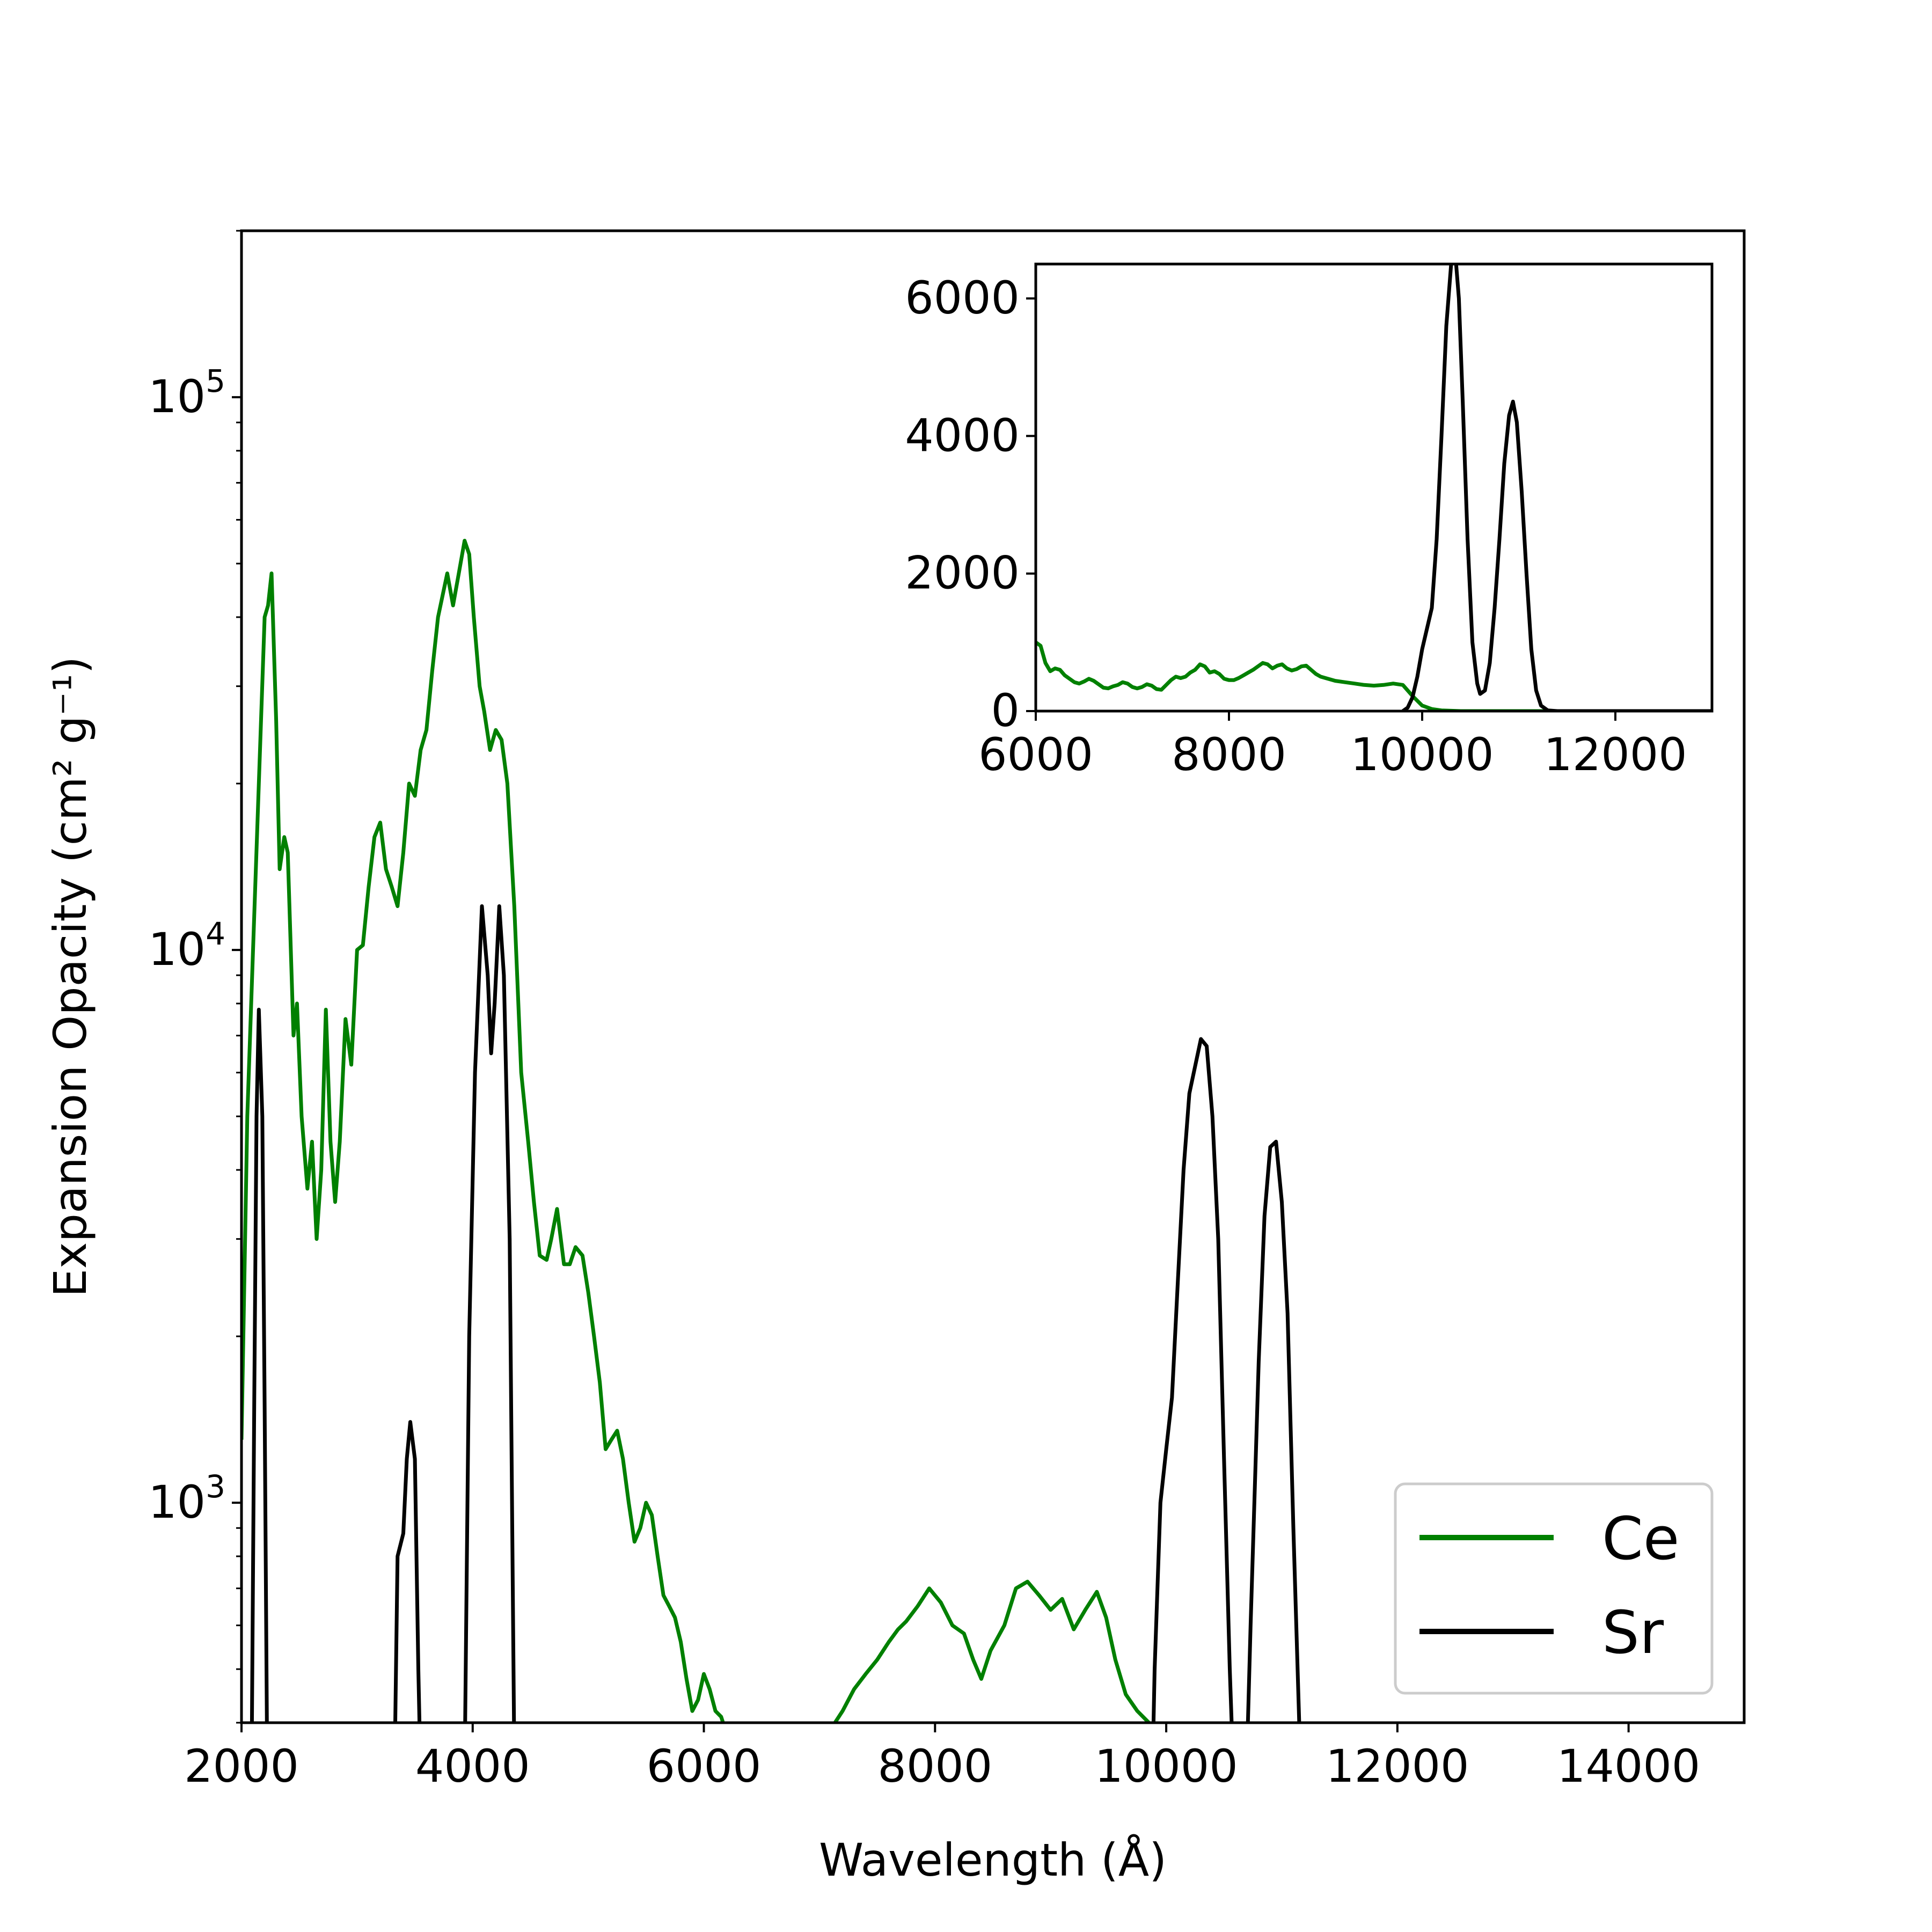 The height and width of the screenshot is (1932, 1932). Describe the element at coordinates (1640, 1538) in the screenshot. I see `legend-label-ce: Ce` at that location.